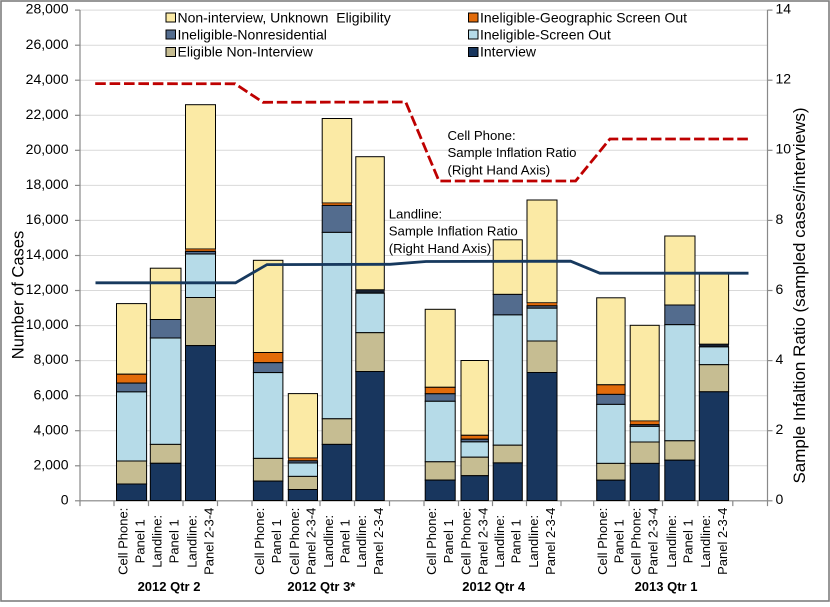  Describe the element at coordinates (169, 586) in the screenshot. I see `svg-text: 2012 Qtr 2` at that location.